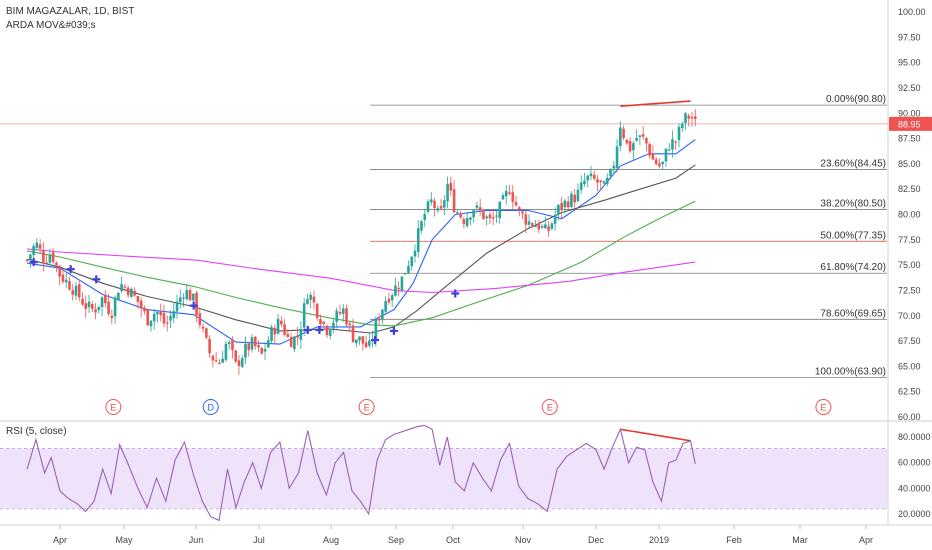 The height and width of the screenshot is (550, 932). What do you see at coordinates (331, 540) in the screenshot?
I see `time-axis-tick-label: Aug` at bounding box center [331, 540].